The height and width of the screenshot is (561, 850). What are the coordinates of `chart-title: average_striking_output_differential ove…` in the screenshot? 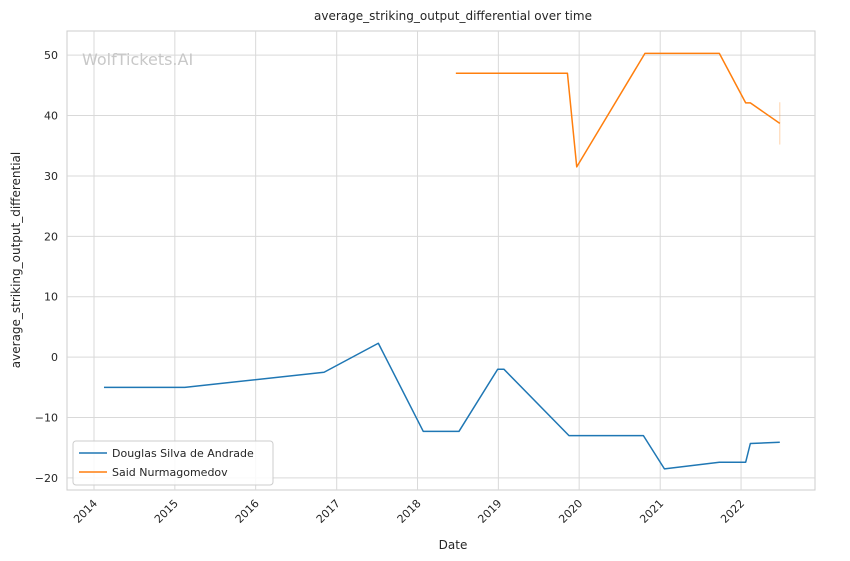 It's located at (453, 16).